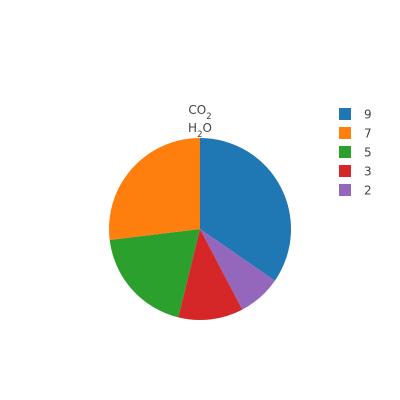  I want to click on chart-title-line-1: CO2, so click(199, 112).